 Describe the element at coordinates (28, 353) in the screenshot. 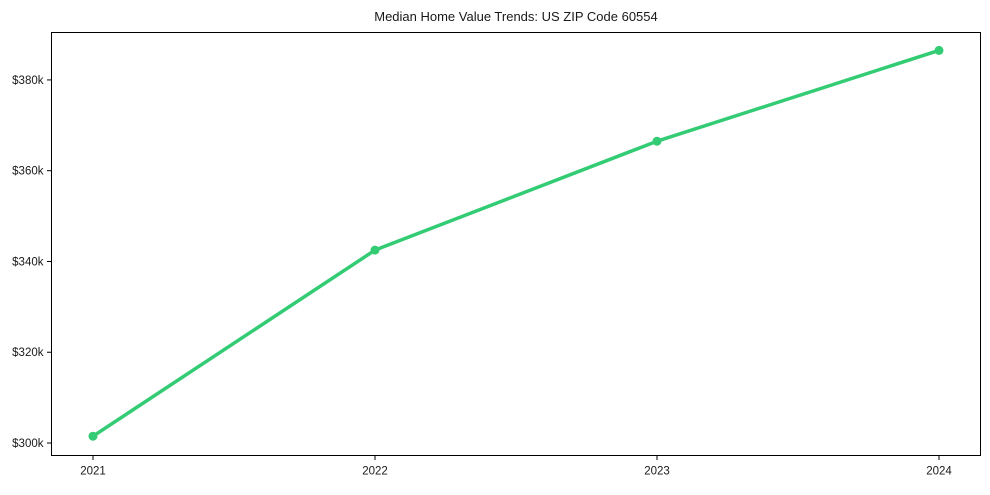

I see `y-tick-label: $320k` at that location.